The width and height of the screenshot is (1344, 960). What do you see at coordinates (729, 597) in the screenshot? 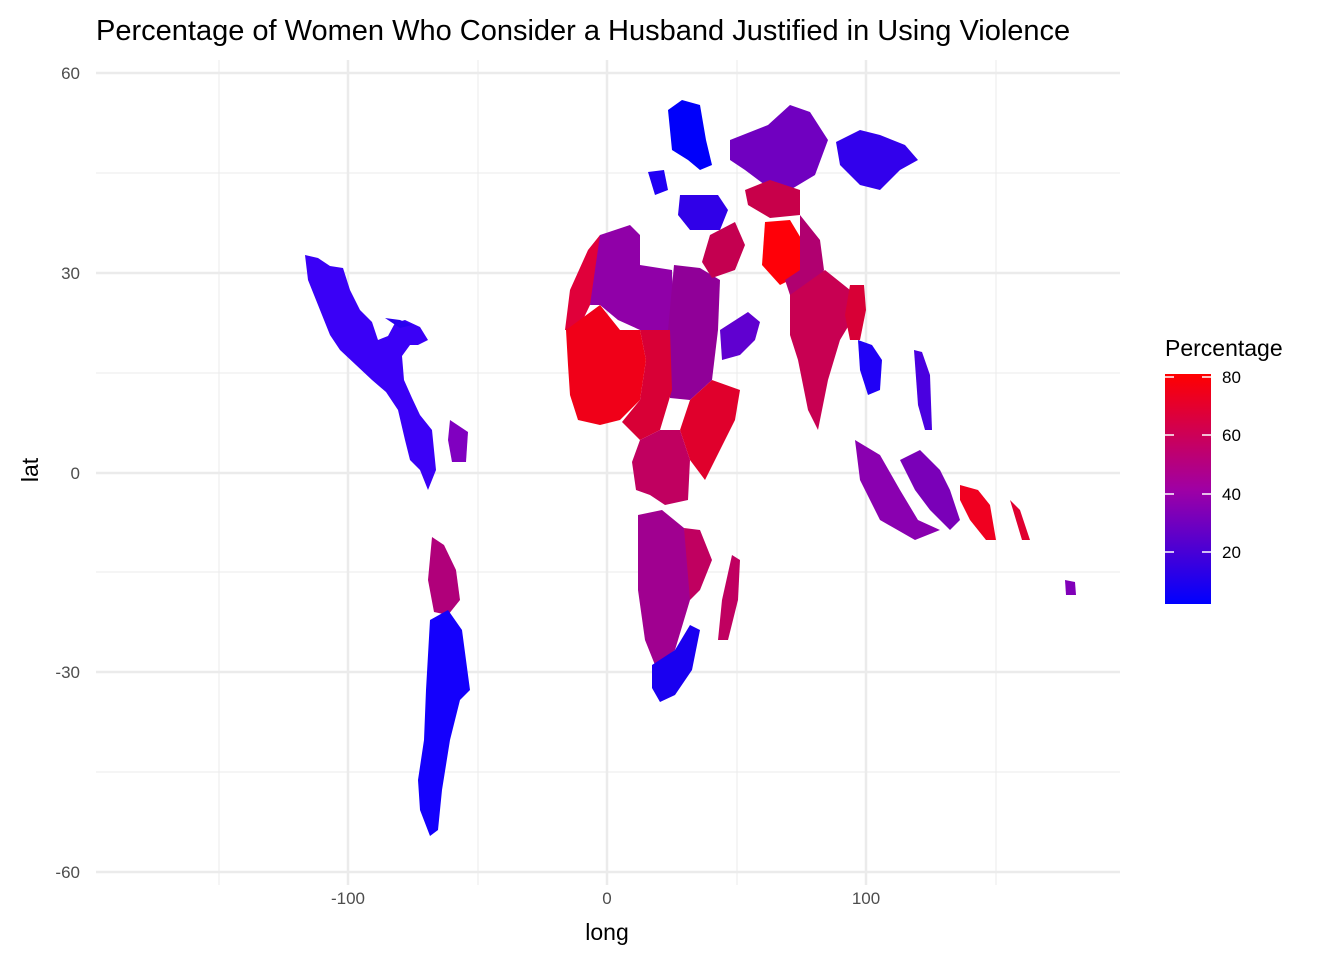
I see `region-madagascar` at bounding box center [729, 597].